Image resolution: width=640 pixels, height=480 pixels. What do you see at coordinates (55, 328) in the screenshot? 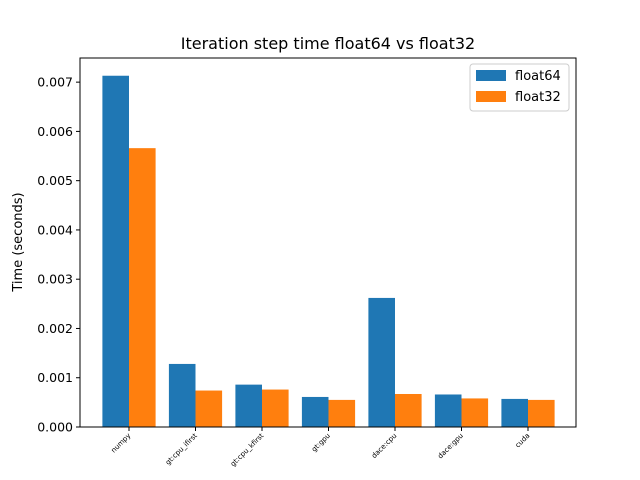
I see `y-tick-label: 0.002` at bounding box center [55, 328].